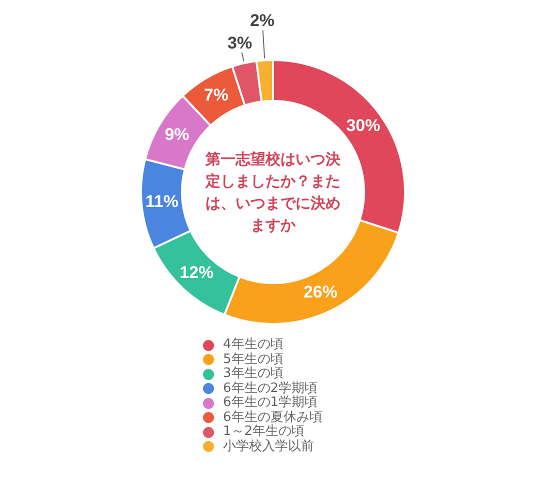  I want to click on legend-label: 小学校入学以前, so click(268, 446).